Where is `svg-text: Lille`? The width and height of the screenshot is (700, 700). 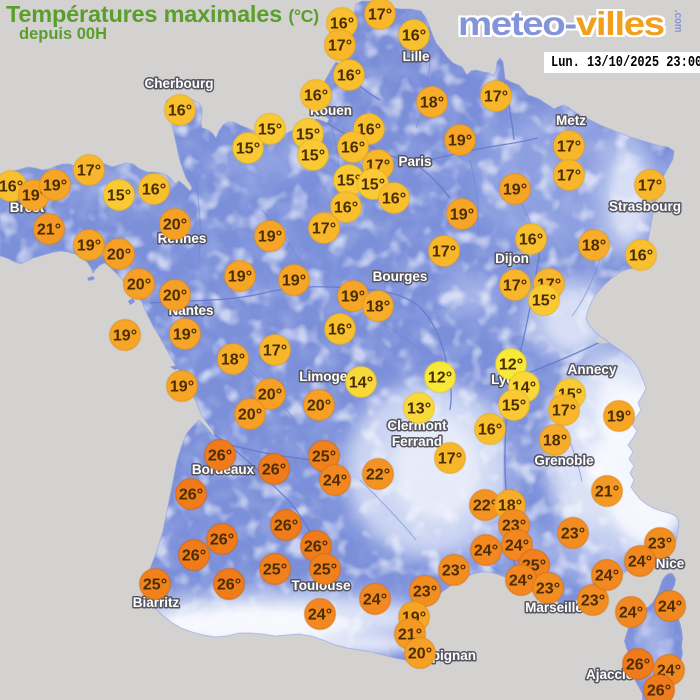 svg-text: Lille is located at coordinates (415, 56).